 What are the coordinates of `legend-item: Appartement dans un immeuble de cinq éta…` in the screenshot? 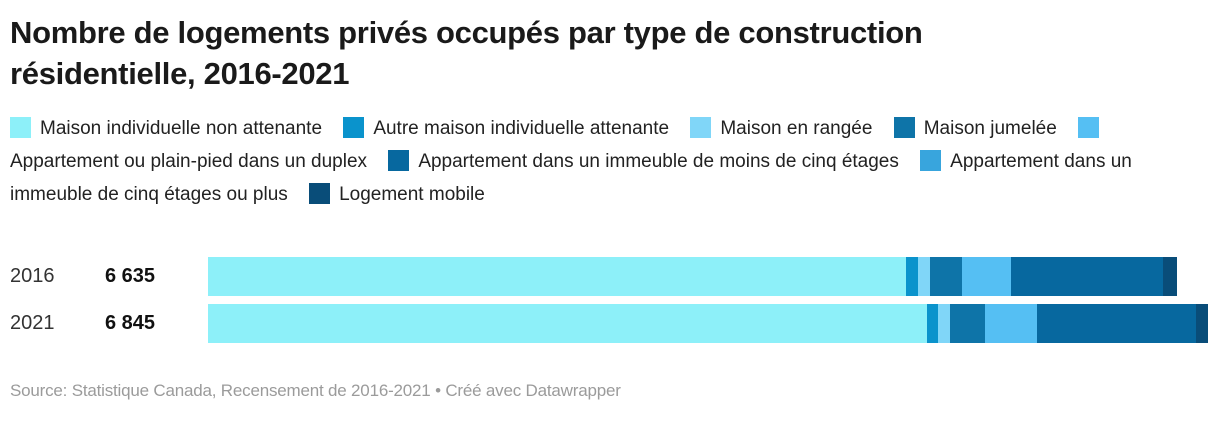 It's located at (571, 178).